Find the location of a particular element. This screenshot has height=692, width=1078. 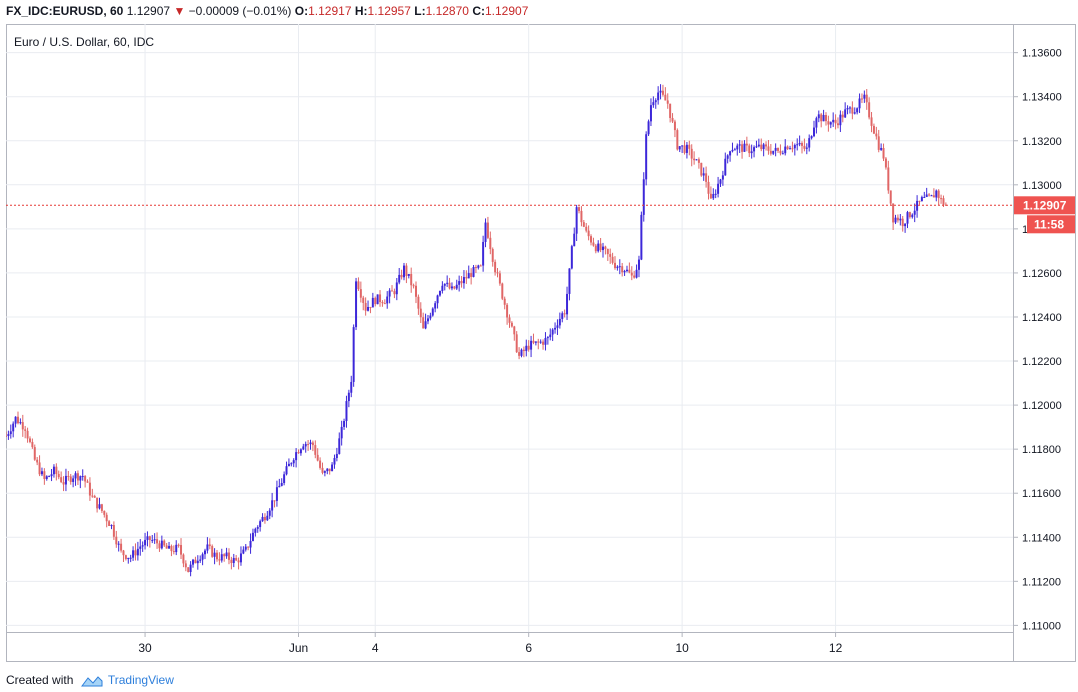

y-tick-label: 1.11800 is located at coordinates (1041, 450).